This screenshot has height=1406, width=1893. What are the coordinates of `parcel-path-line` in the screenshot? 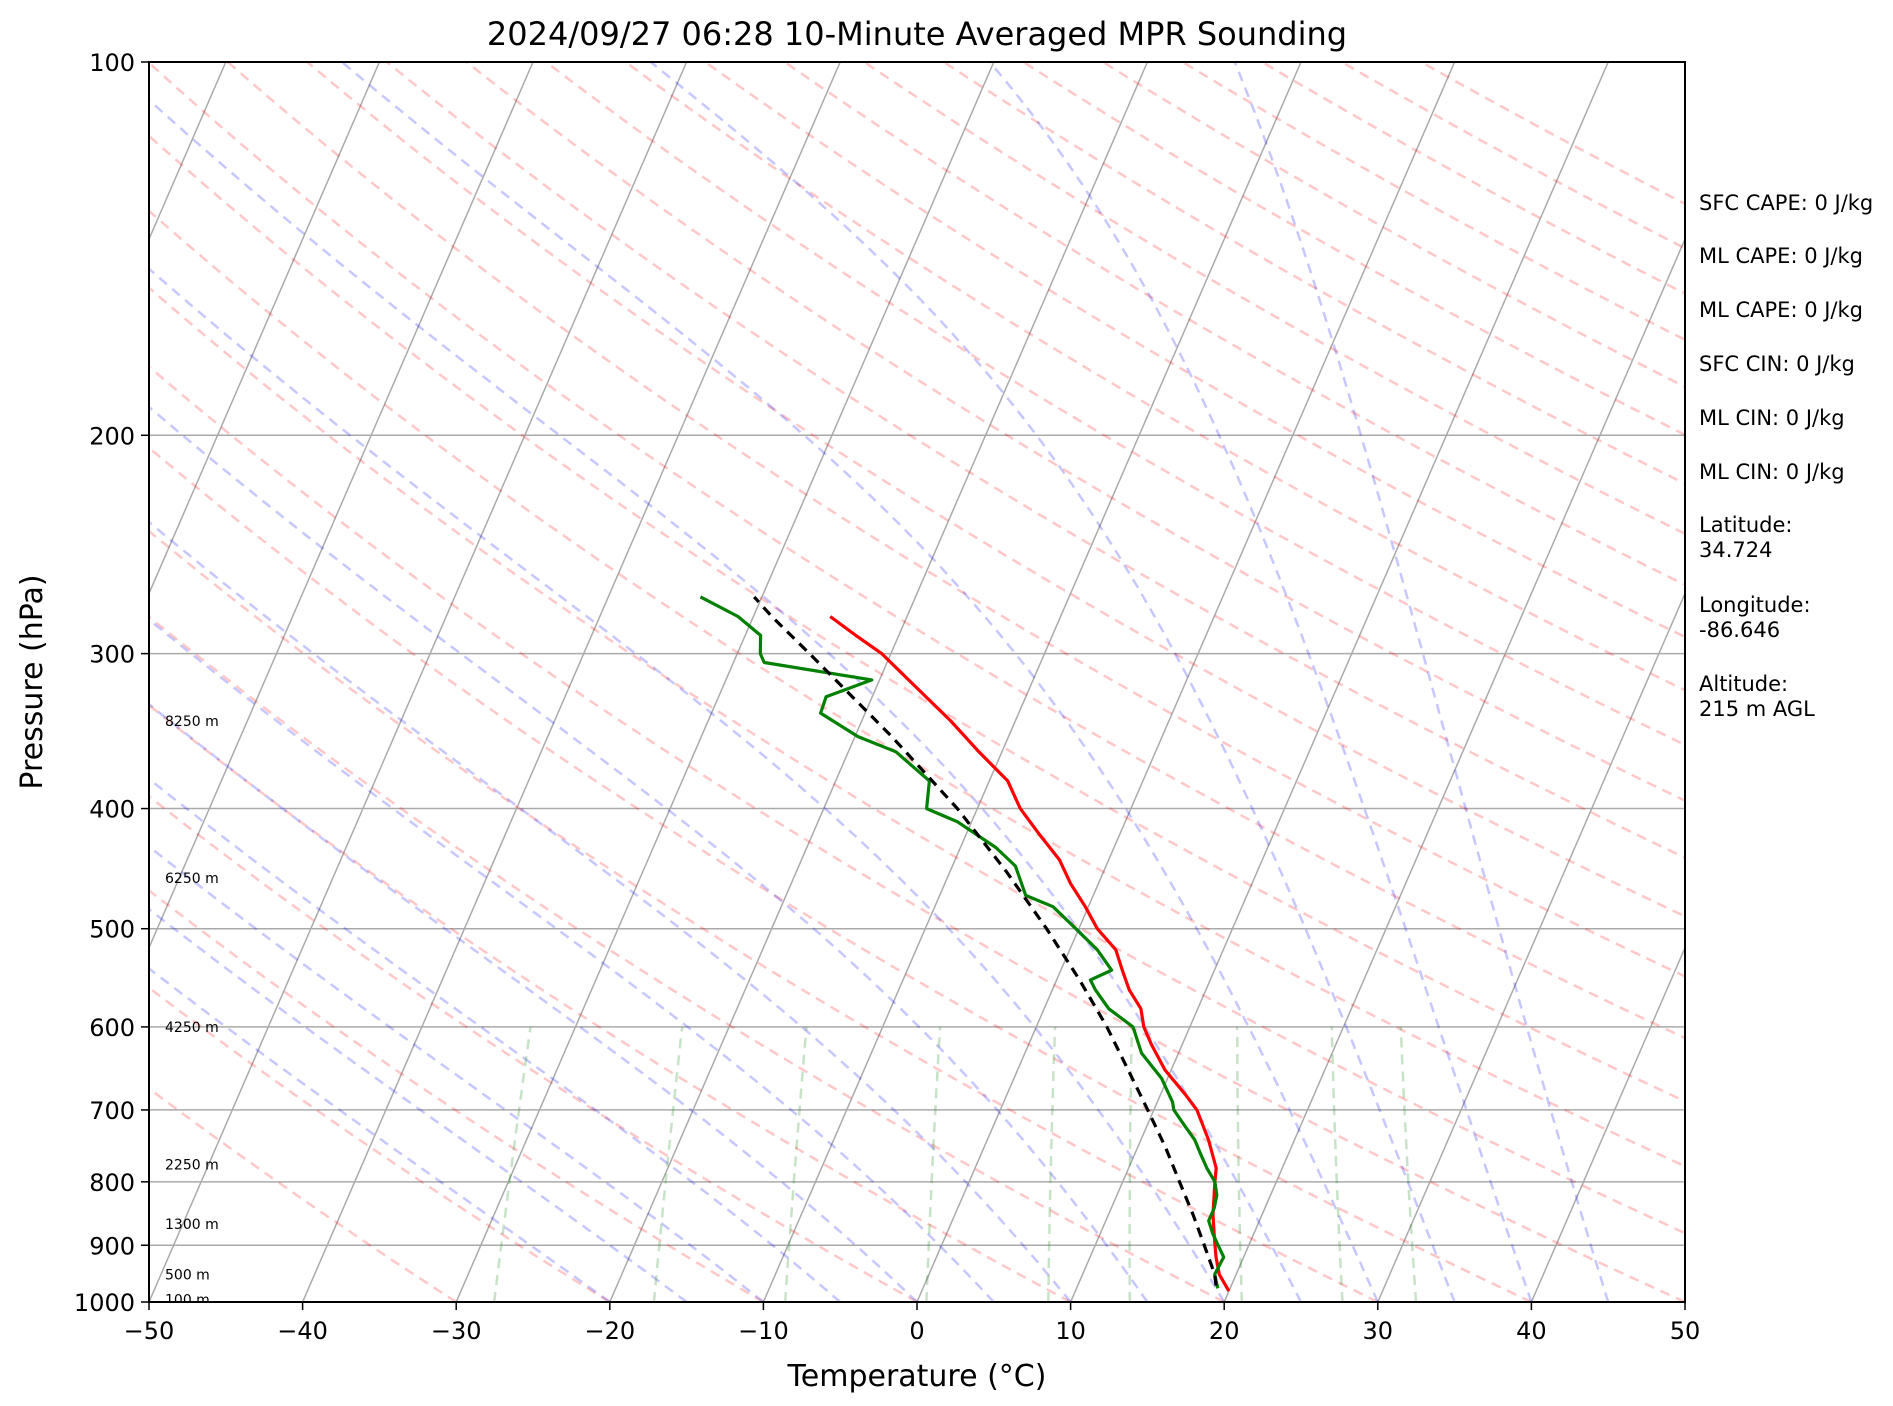 It's located at (985, 940).